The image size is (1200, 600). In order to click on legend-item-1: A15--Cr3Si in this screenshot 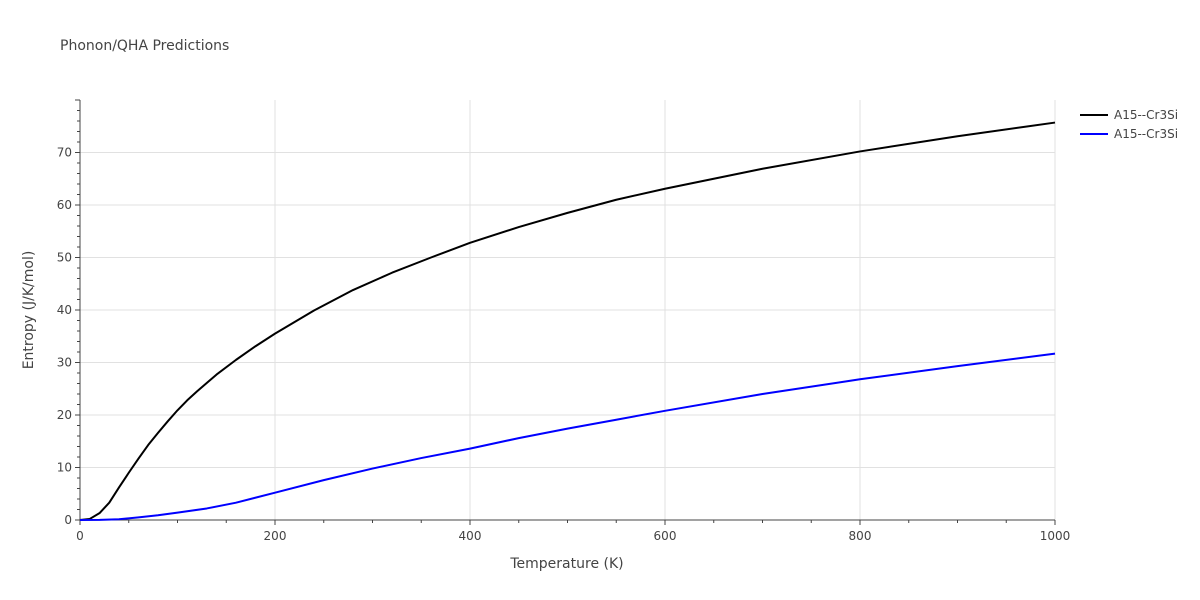, I will do `click(1129, 115)`.